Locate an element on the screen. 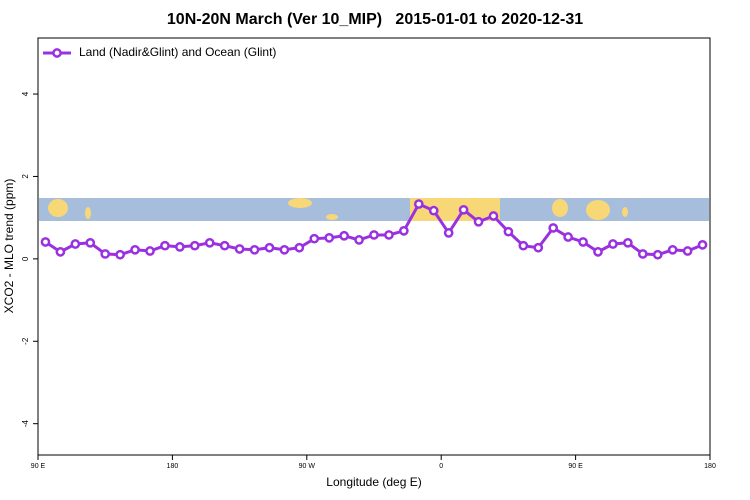 Image resolution: width=750 pixels, height=500 pixels. y-tick-label: 2 is located at coordinates (25, 176).